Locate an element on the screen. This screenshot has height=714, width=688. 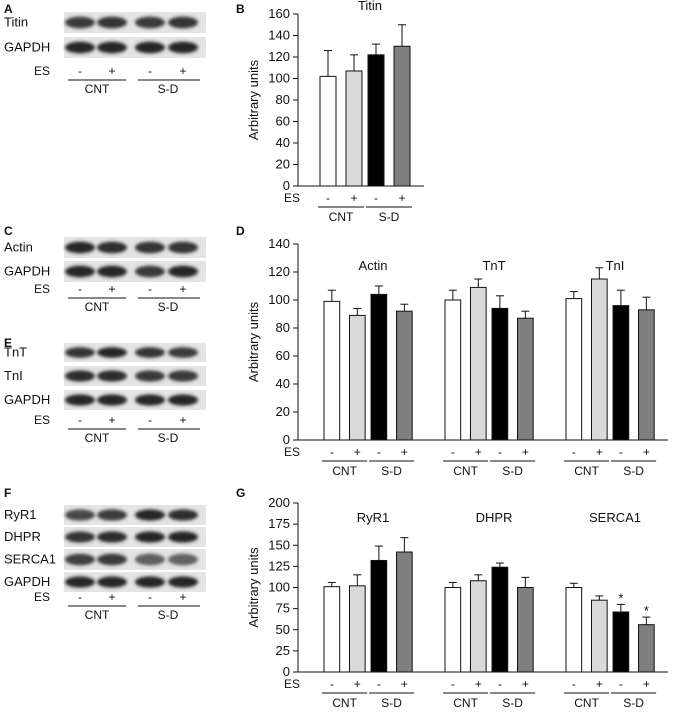
y-axis-title: Arbitrary units is located at coordinates (253, 587).